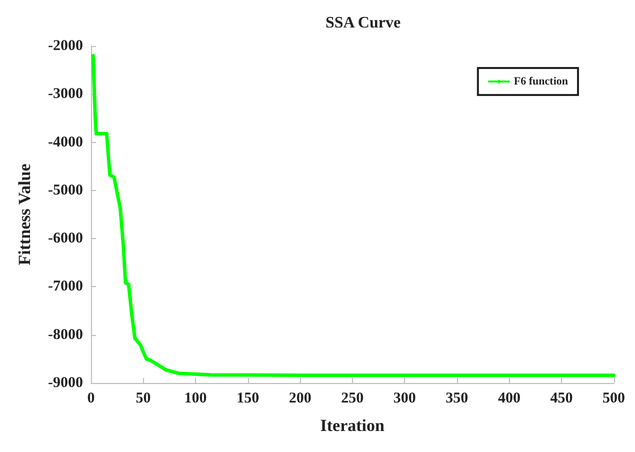  What do you see at coordinates (65, 94) in the screenshot?
I see `y-tick-label: -3000` at bounding box center [65, 94].